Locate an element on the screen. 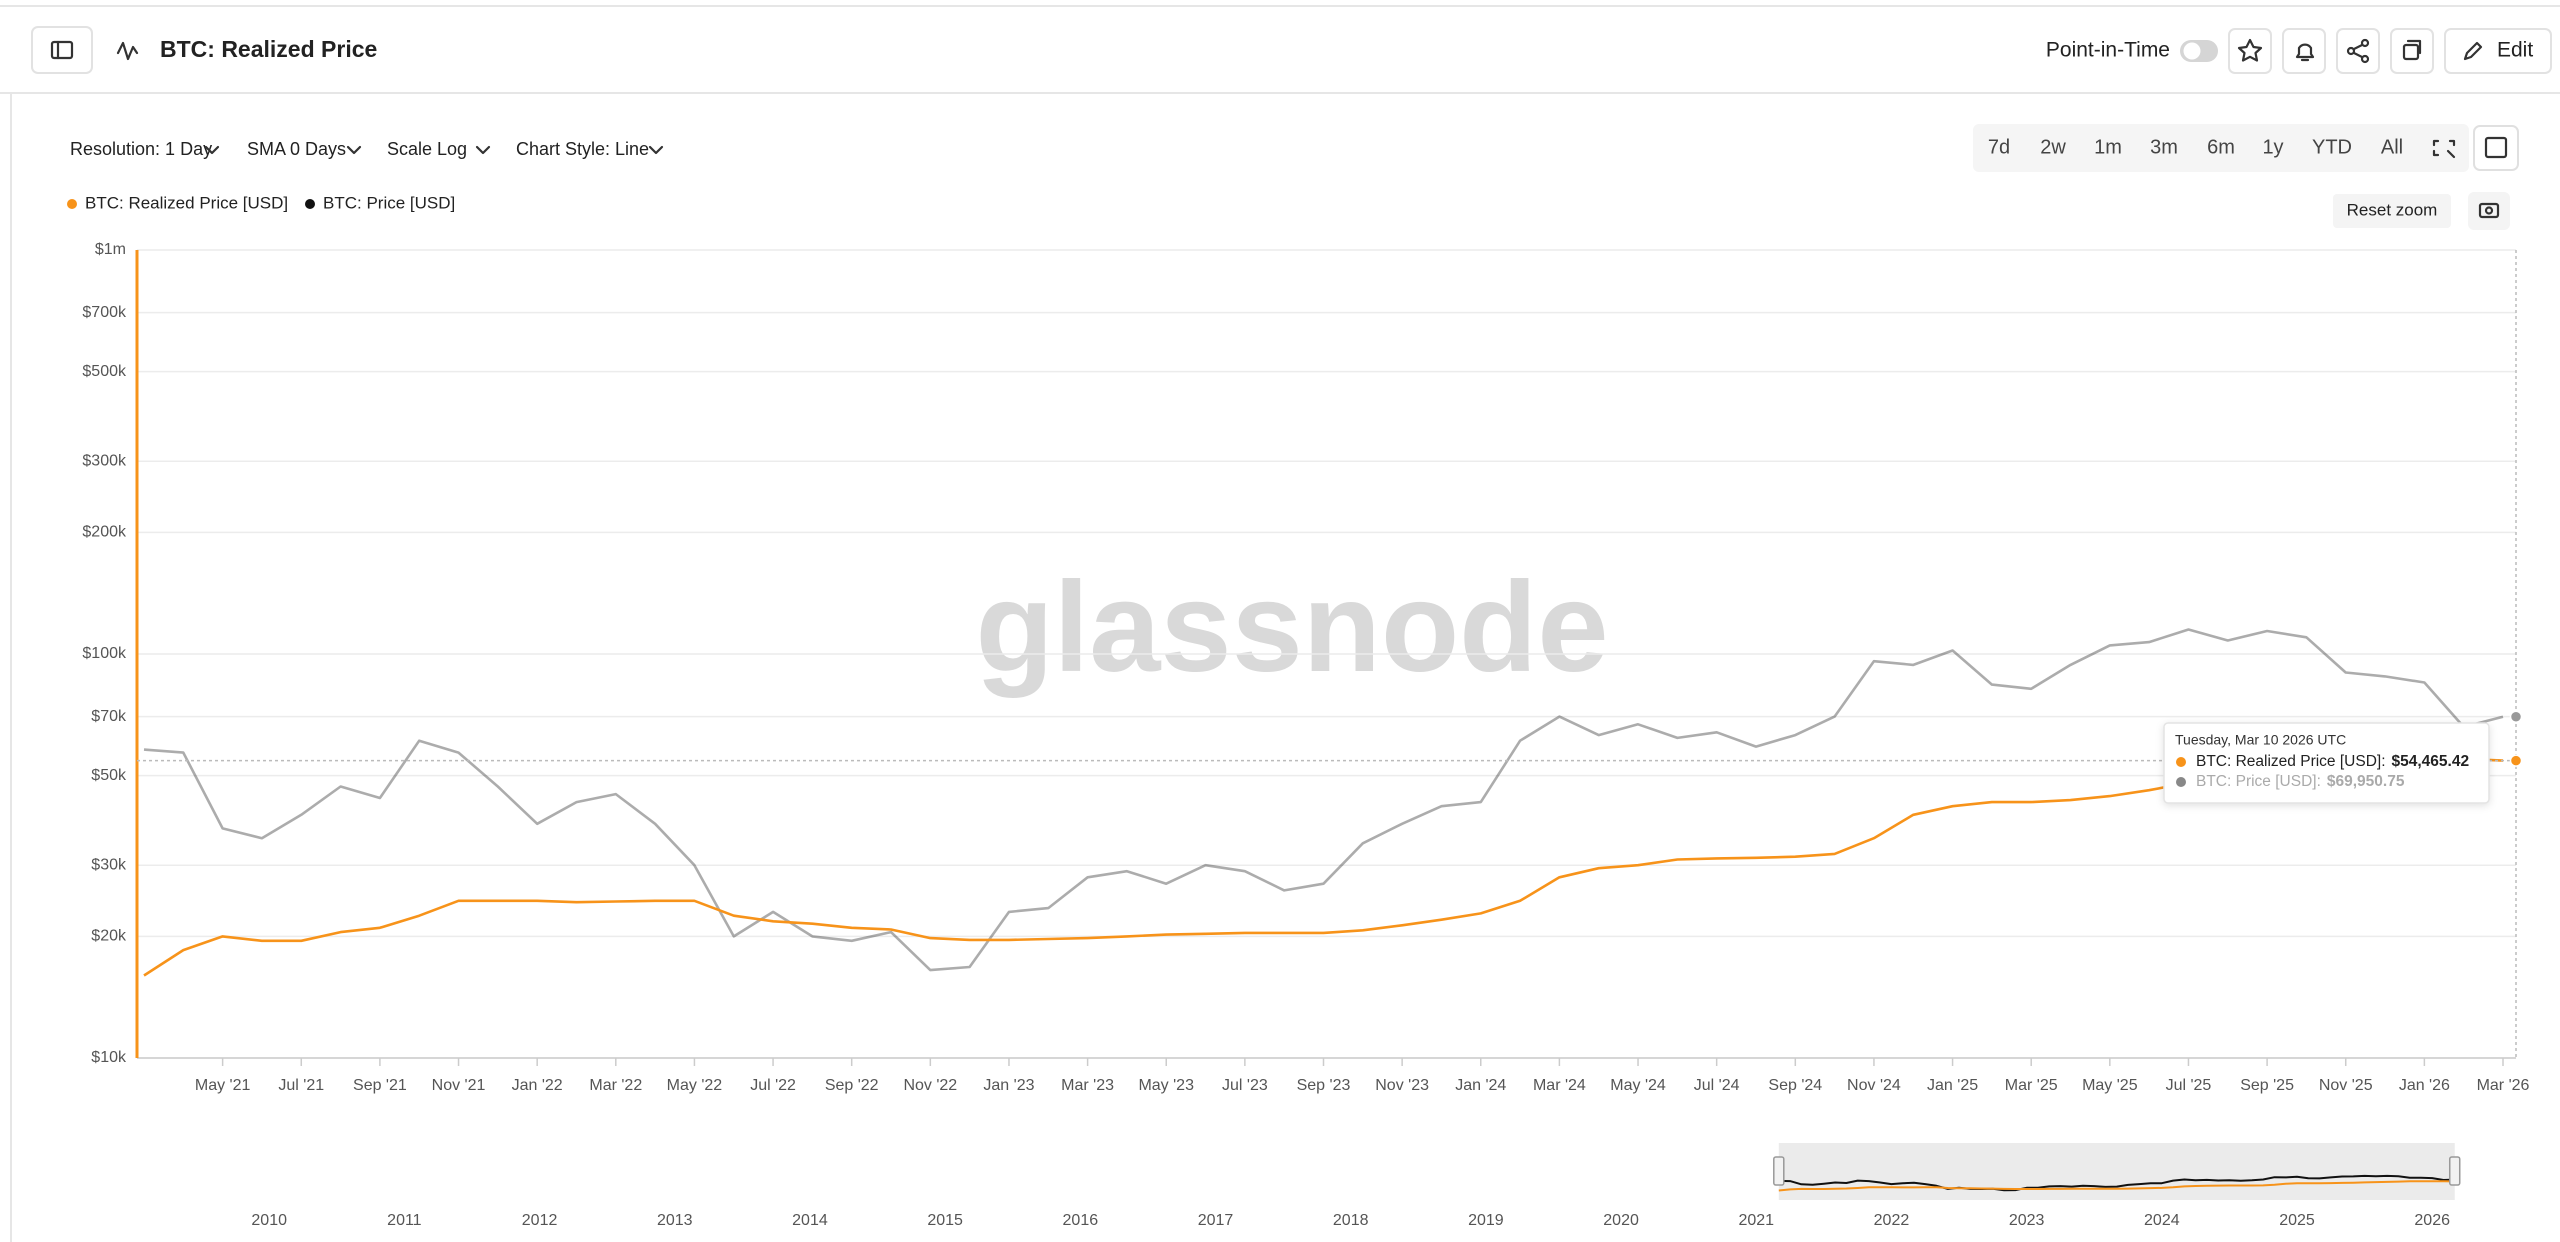  y-tick-label: $20k is located at coordinates (109, 936).